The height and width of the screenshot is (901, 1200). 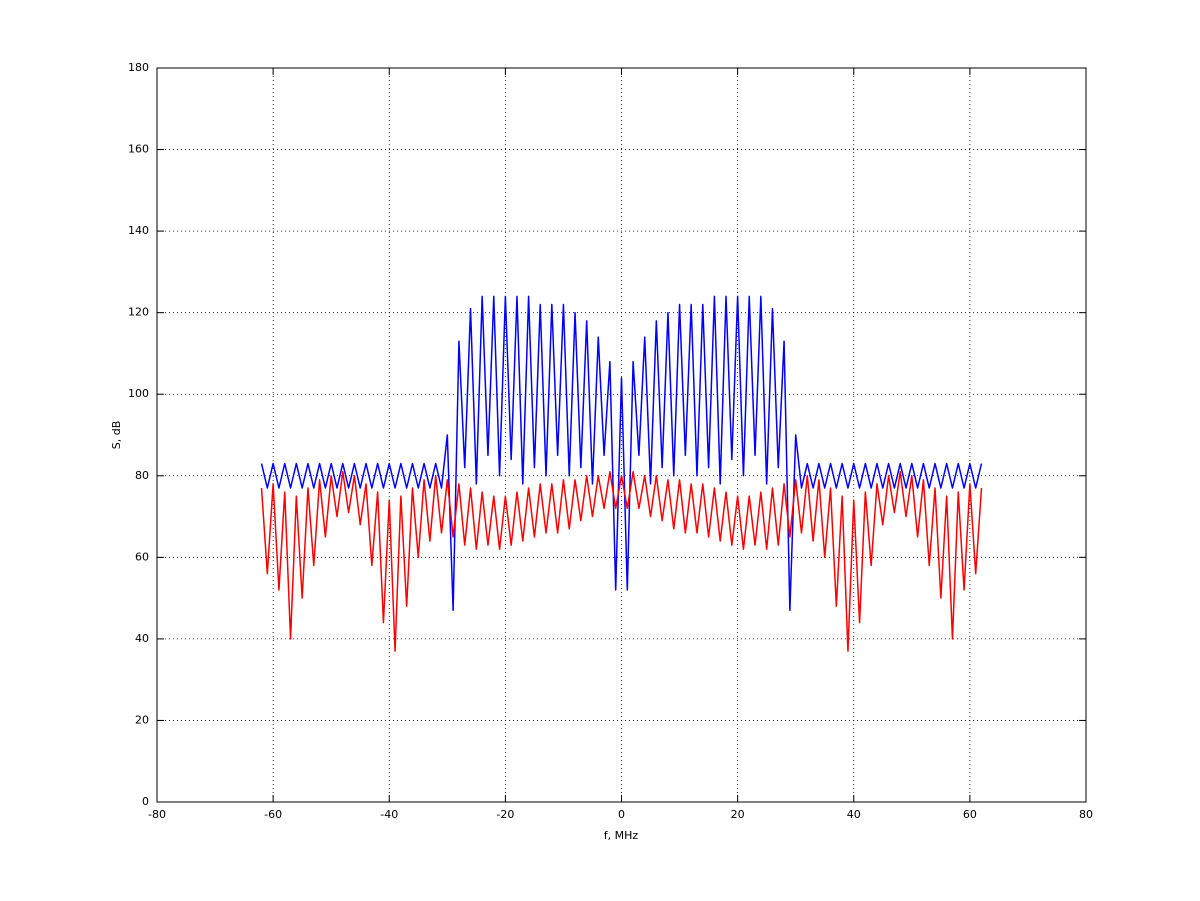 I want to click on x-tick-label: -20, so click(x=505, y=814).